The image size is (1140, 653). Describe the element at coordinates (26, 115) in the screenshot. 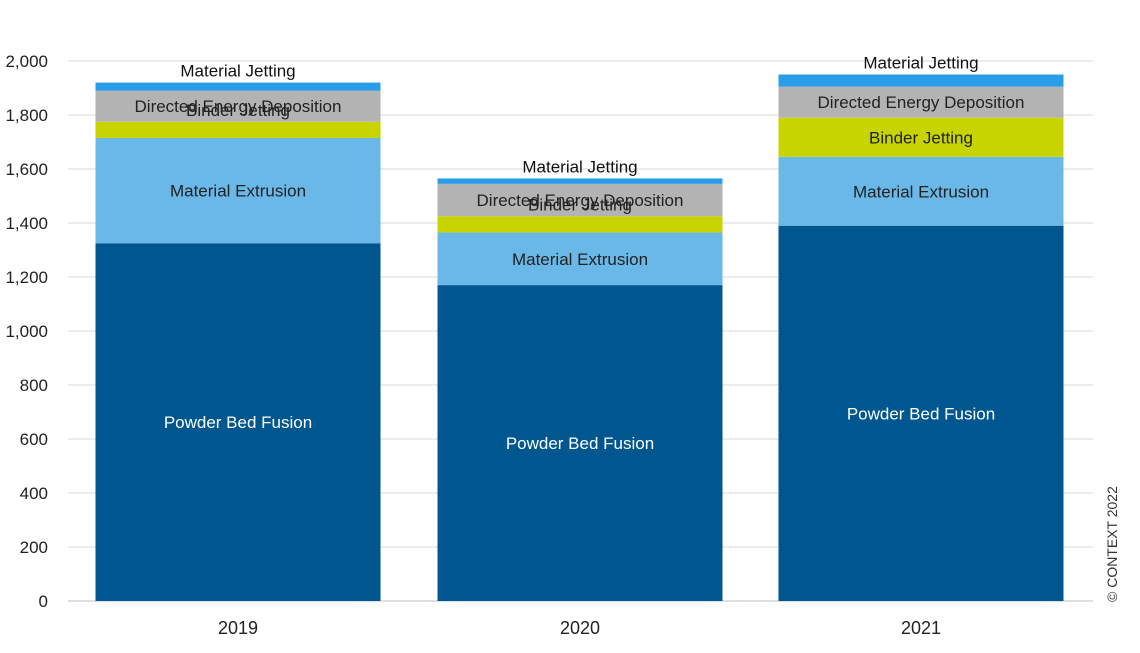

I see `y-tick-label: 1,800` at that location.